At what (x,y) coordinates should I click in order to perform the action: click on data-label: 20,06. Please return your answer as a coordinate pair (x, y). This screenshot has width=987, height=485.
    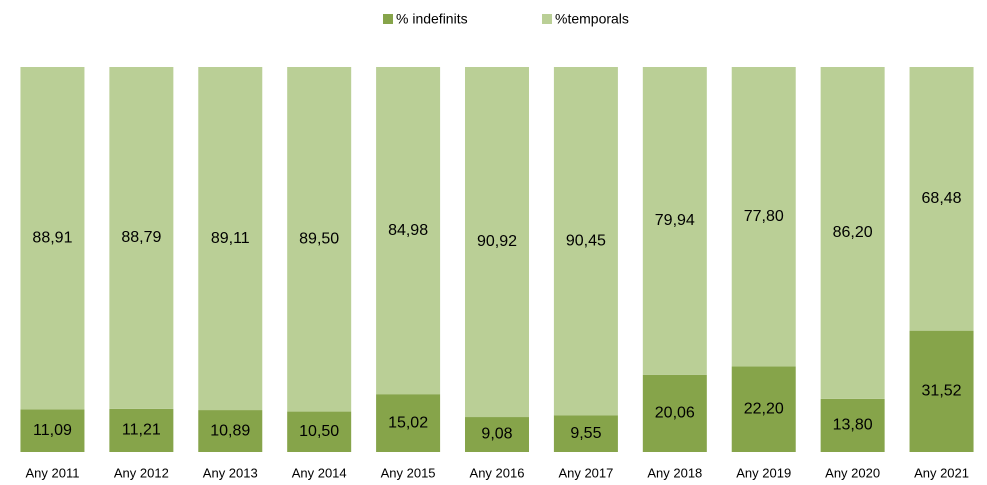
    Looking at the image, I should click on (675, 413).